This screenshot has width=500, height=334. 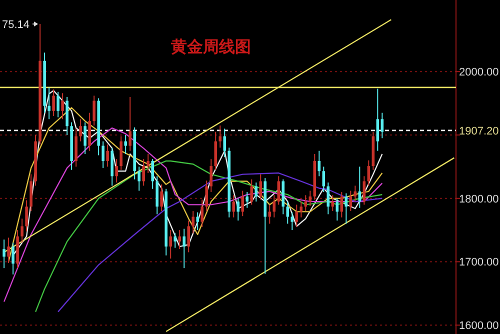 What do you see at coordinates (210, 47) in the screenshot?
I see `text: 黄金周线图` at bounding box center [210, 47].